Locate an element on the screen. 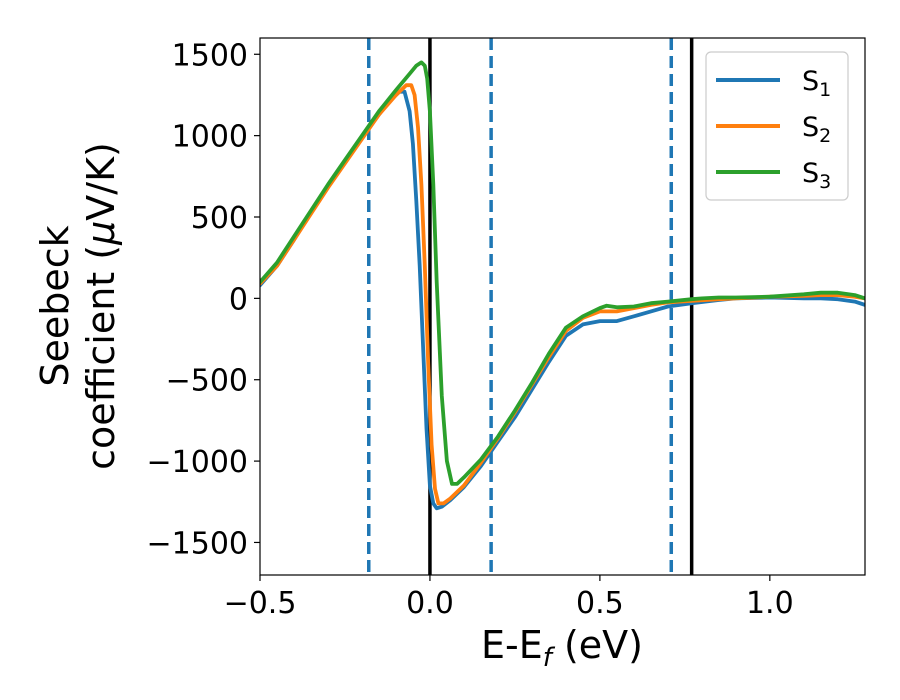 This screenshot has height=700, width=900. y-tick-label: −1500 is located at coordinates (197, 543).